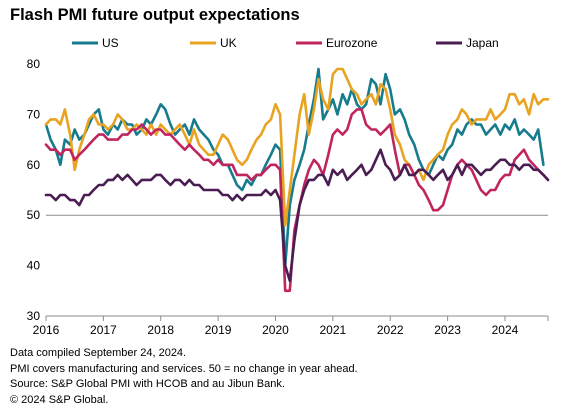  I want to click on y-tick-label: 70, so click(34, 114).